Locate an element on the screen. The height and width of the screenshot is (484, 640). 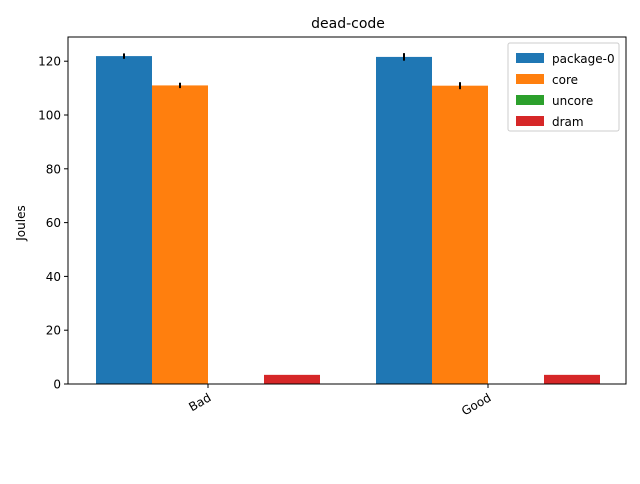
y-axis-label: Joules is located at coordinates (21, 223).